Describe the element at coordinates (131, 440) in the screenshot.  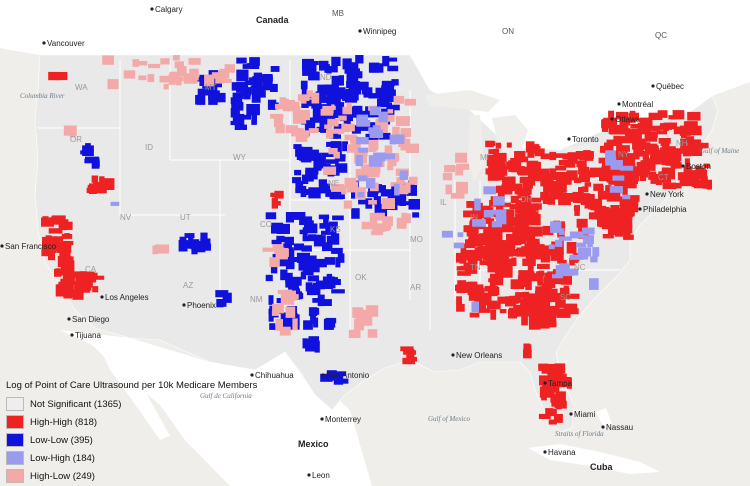
I see `legend-item-low-low: Low-Low (395)` at that location.